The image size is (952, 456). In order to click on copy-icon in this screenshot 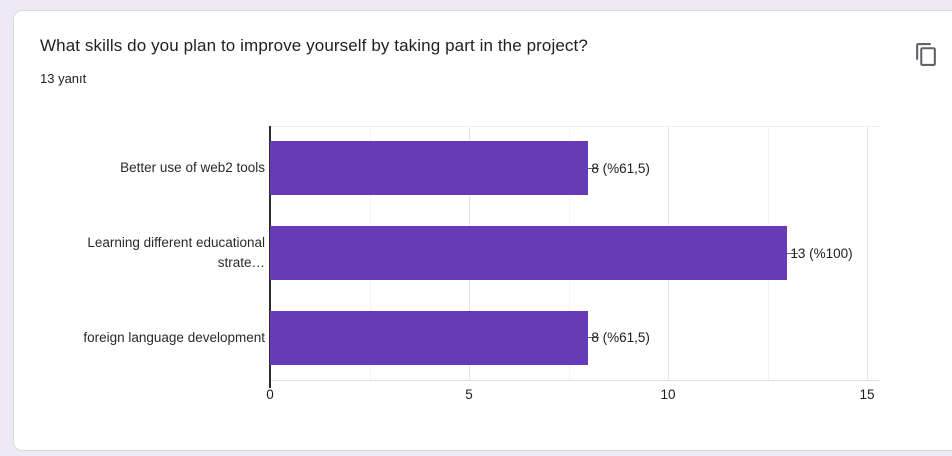, I will do `click(925, 54)`.